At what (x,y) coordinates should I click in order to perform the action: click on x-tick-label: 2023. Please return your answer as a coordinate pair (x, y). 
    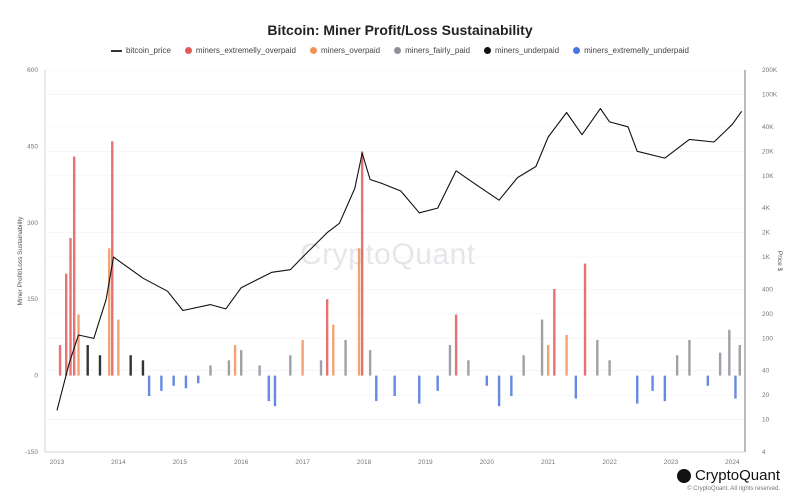
    Looking at the image, I should click on (671, 462).